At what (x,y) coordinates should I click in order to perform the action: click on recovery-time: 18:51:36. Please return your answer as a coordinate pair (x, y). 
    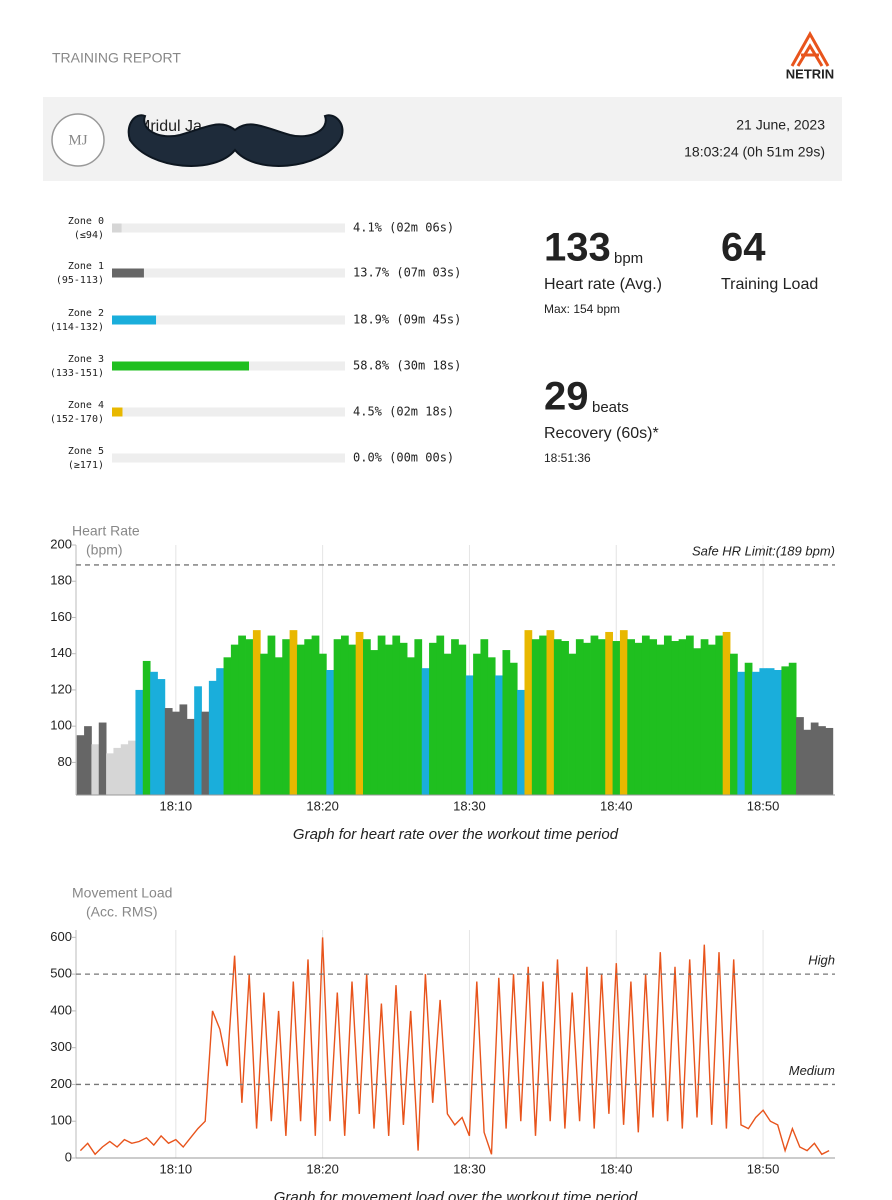
    Looking at the image, I should click on (567, 458).